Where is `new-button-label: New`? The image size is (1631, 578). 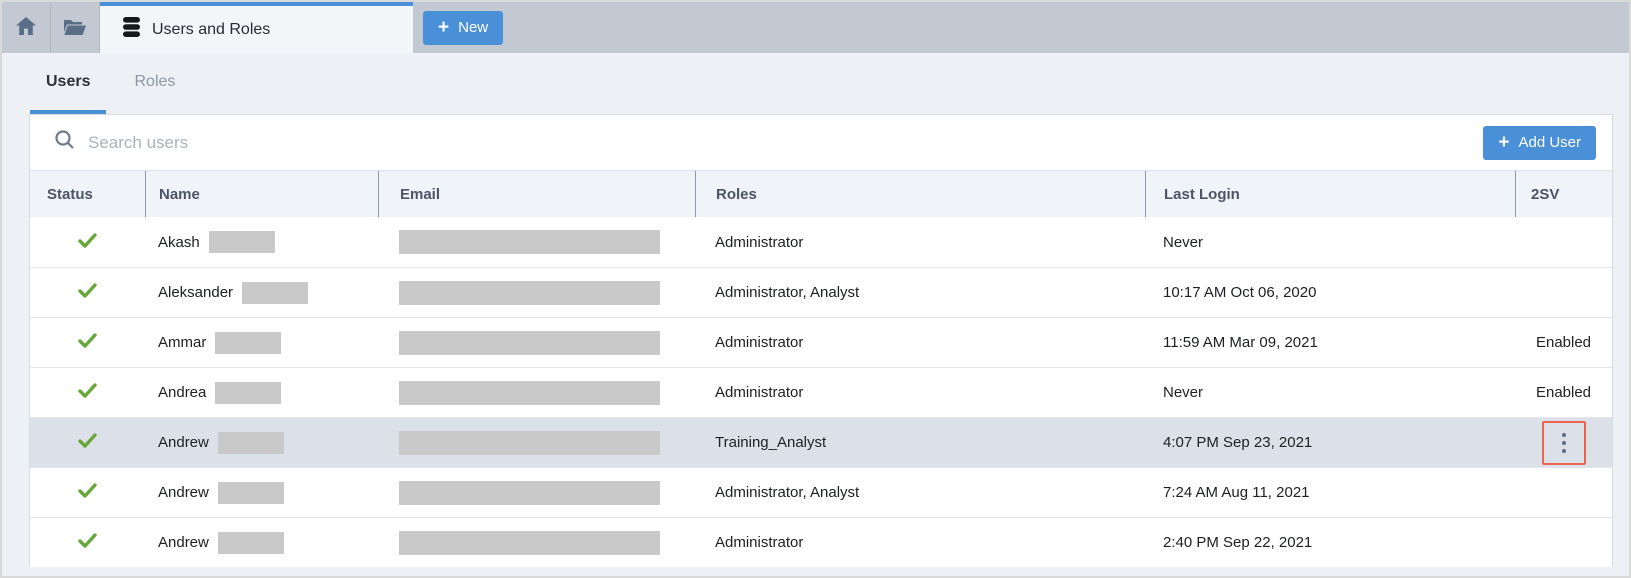
new-button-label: New is located at coordinates (473, 27).